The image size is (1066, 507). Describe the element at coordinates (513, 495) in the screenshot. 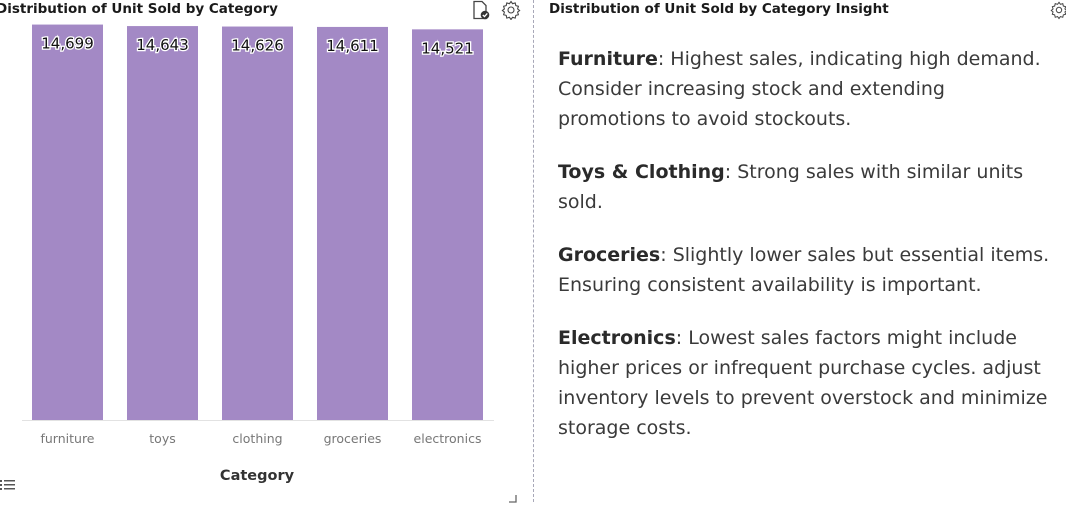

I see `resize-handle-icon` at that location.